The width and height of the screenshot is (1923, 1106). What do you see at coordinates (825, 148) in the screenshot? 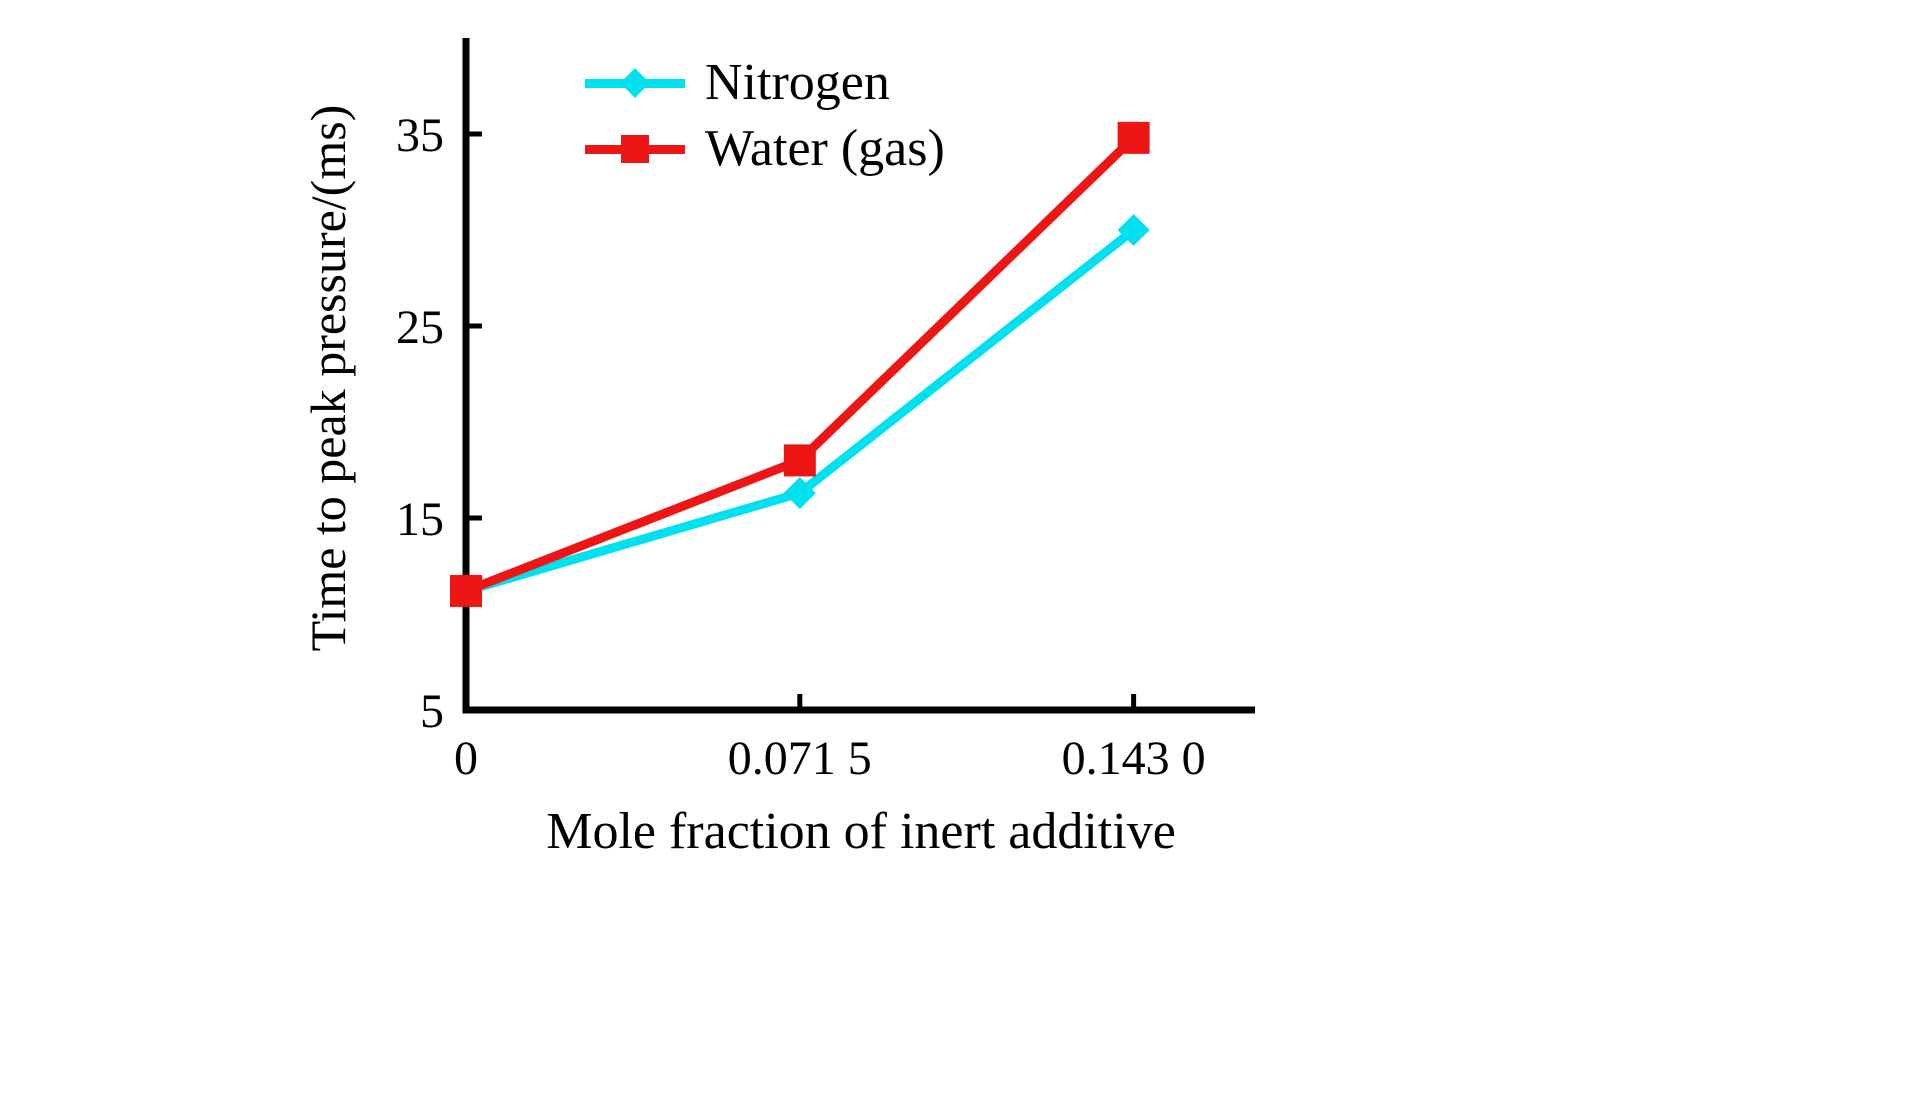
I see `legend-label-water-gas: Water (gas)` at bounding box center [825, 148].